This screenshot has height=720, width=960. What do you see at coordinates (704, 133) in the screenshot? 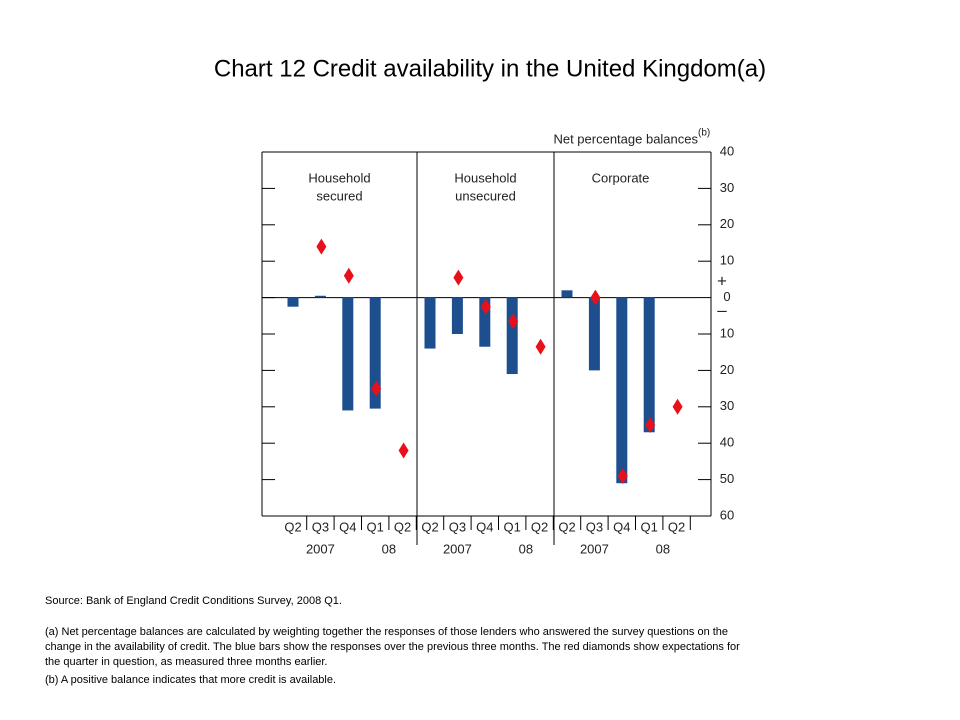
I see `y-axis-label-note: (b)` at bounding box center [704, 133].